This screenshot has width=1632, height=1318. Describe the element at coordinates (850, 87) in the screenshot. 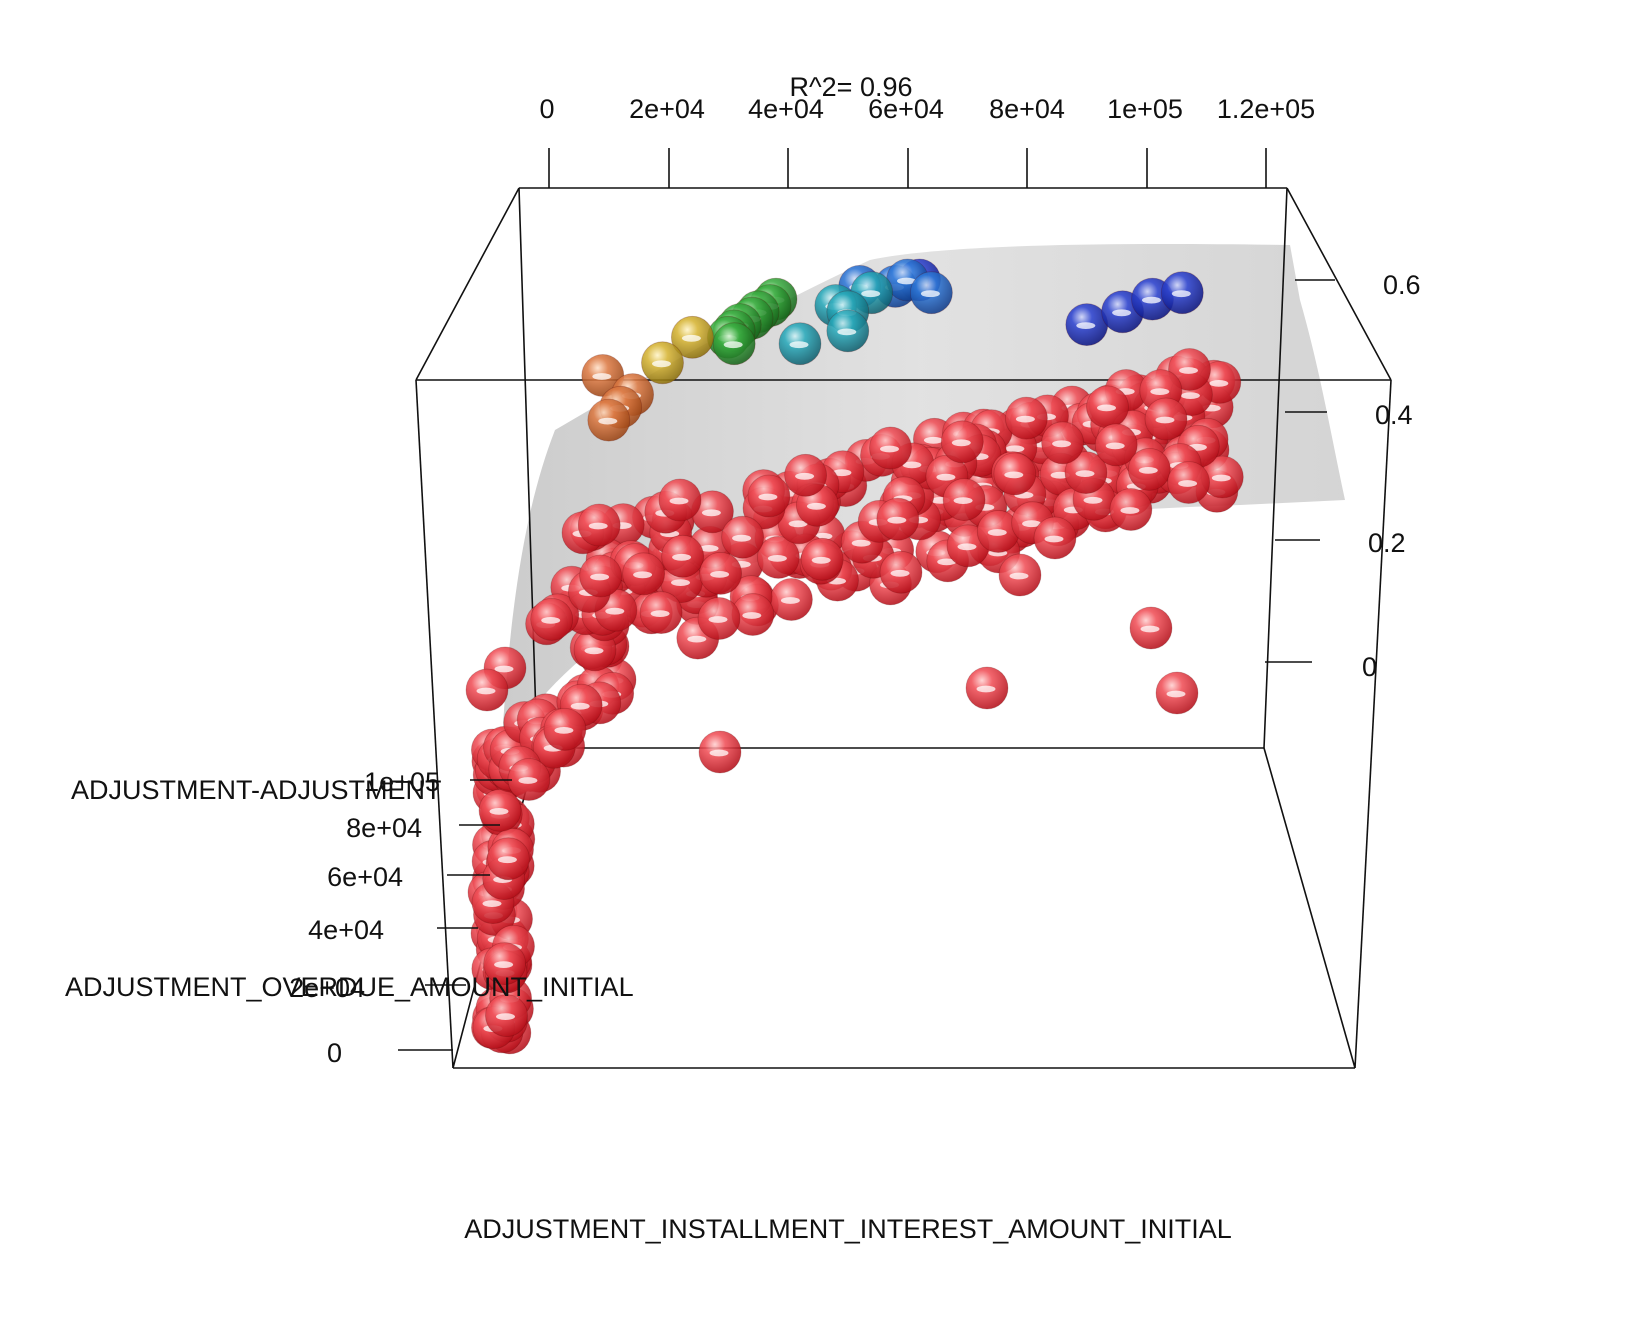

I see `chart-title: R^2= 0.96` at that location.